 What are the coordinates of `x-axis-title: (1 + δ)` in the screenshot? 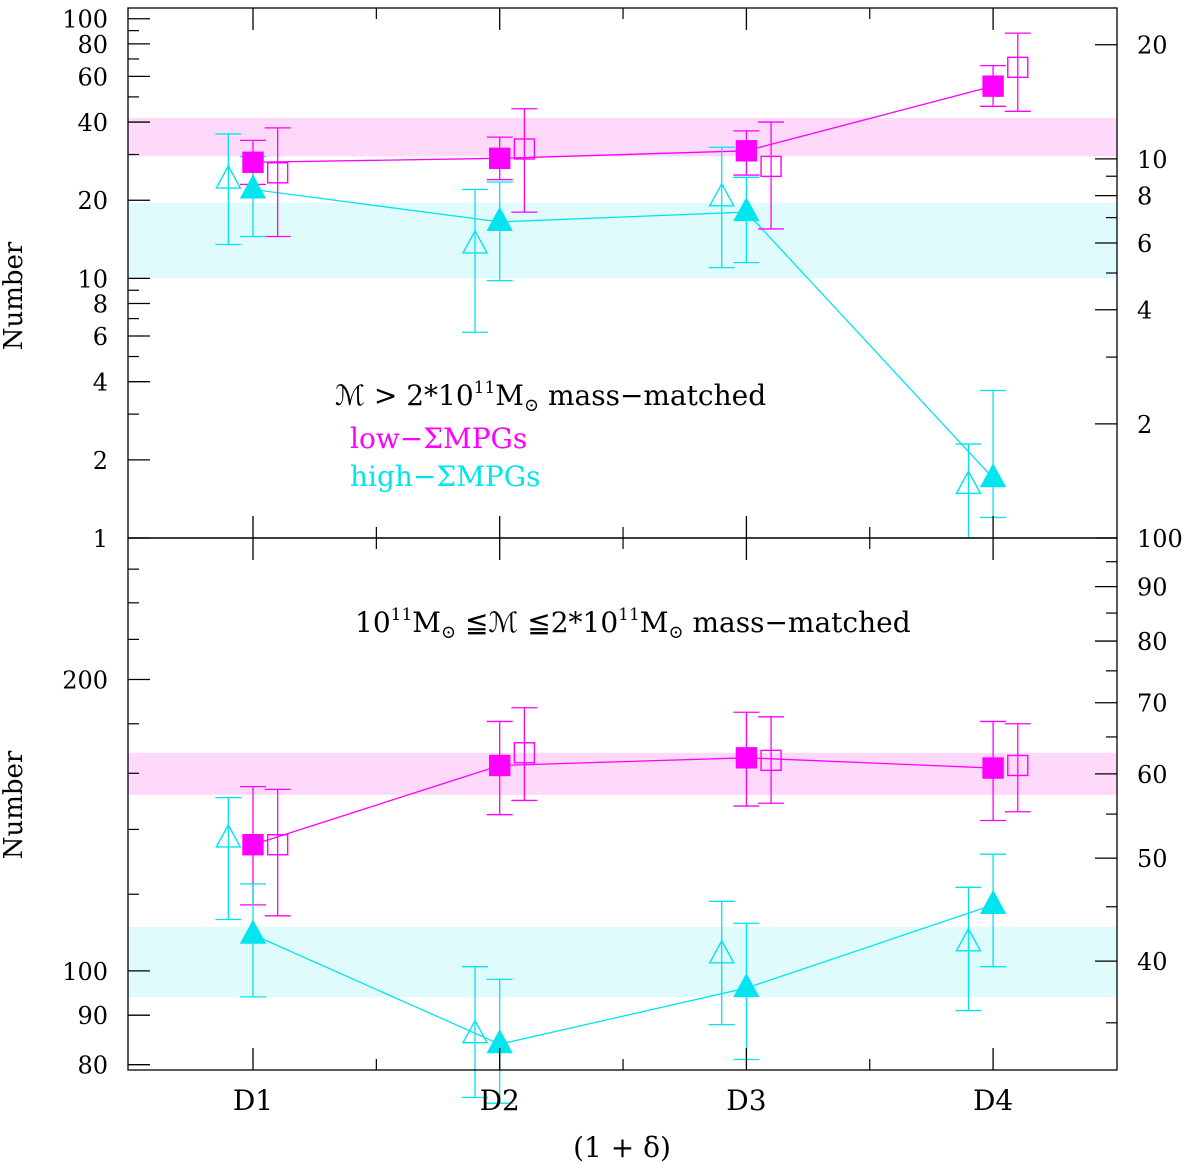 It's located at (622, 1147).